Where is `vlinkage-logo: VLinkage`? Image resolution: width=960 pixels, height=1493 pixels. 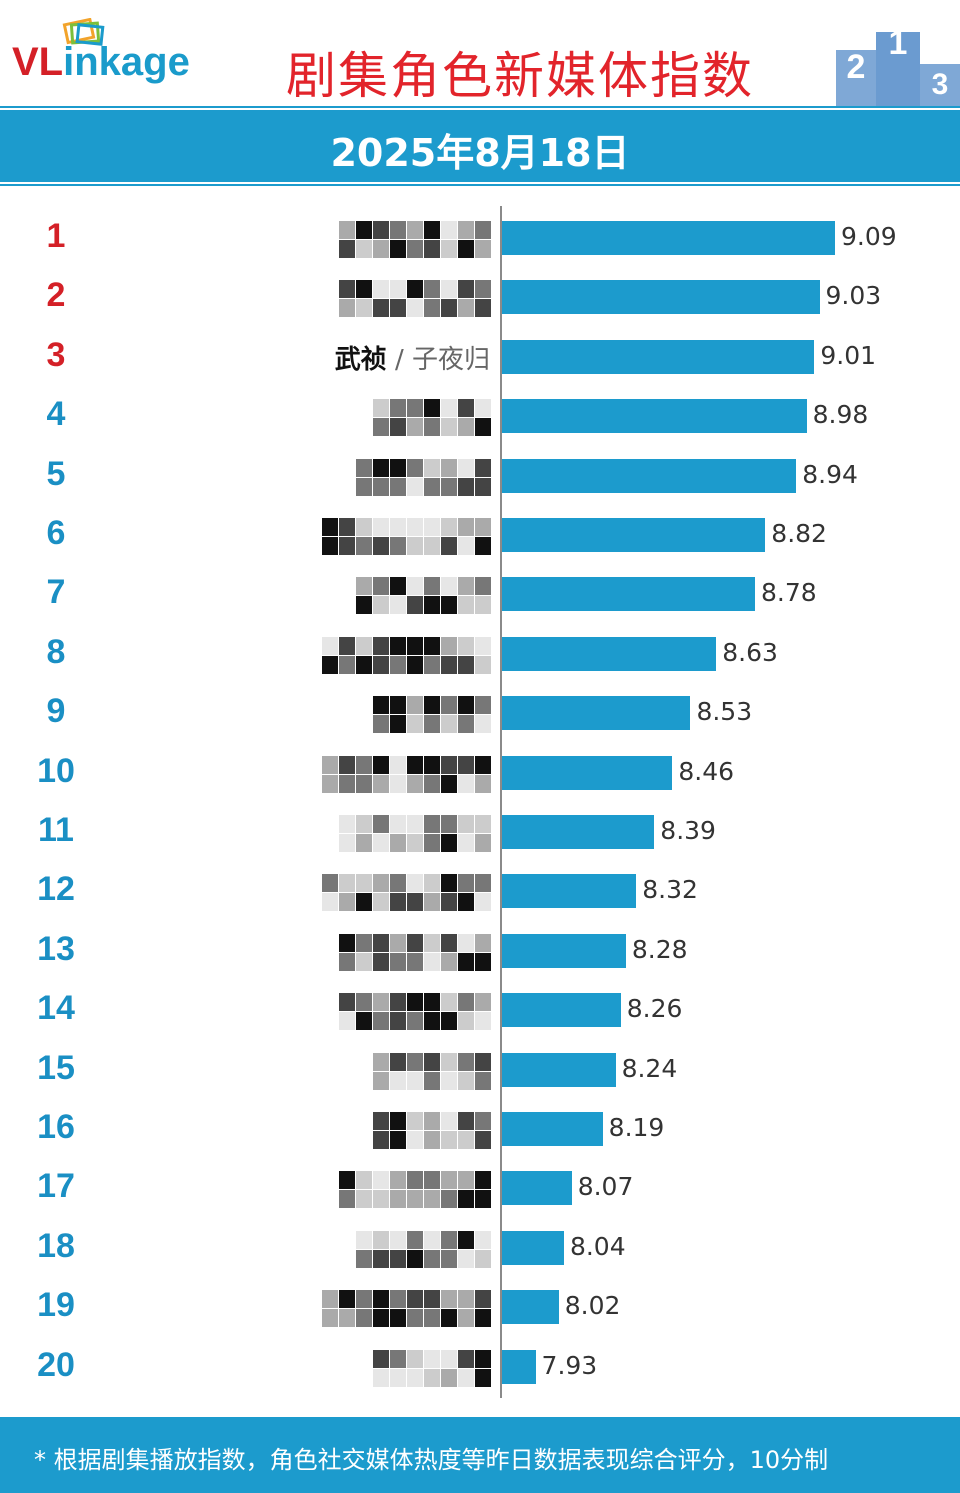
vlinkage-logo: VLinkage is located at coordinates (101, 62).